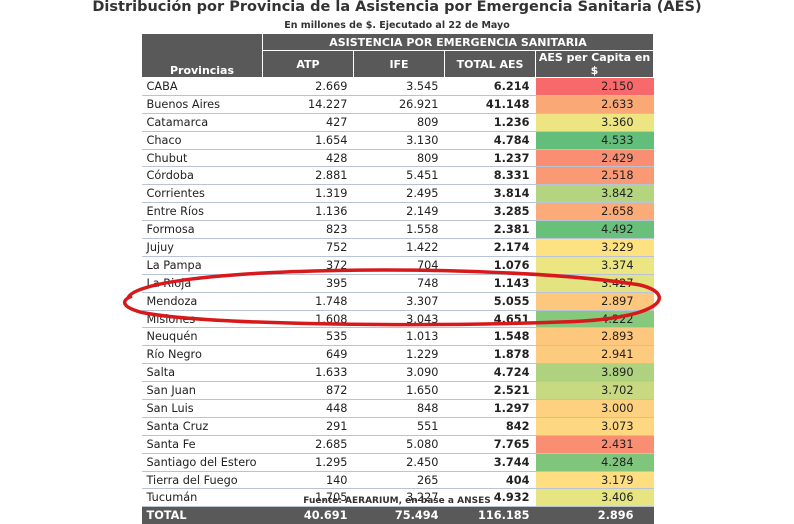 This screenshot has height=524, width=794. Describe the element at coordinates (427, 480) in the screenshot. I see `ife-value: 265` at that location.